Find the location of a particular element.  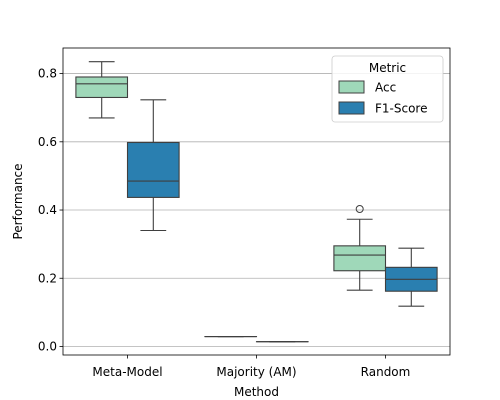

xtick-label-1: Majority (AM) is located at coordinates (256, 372).